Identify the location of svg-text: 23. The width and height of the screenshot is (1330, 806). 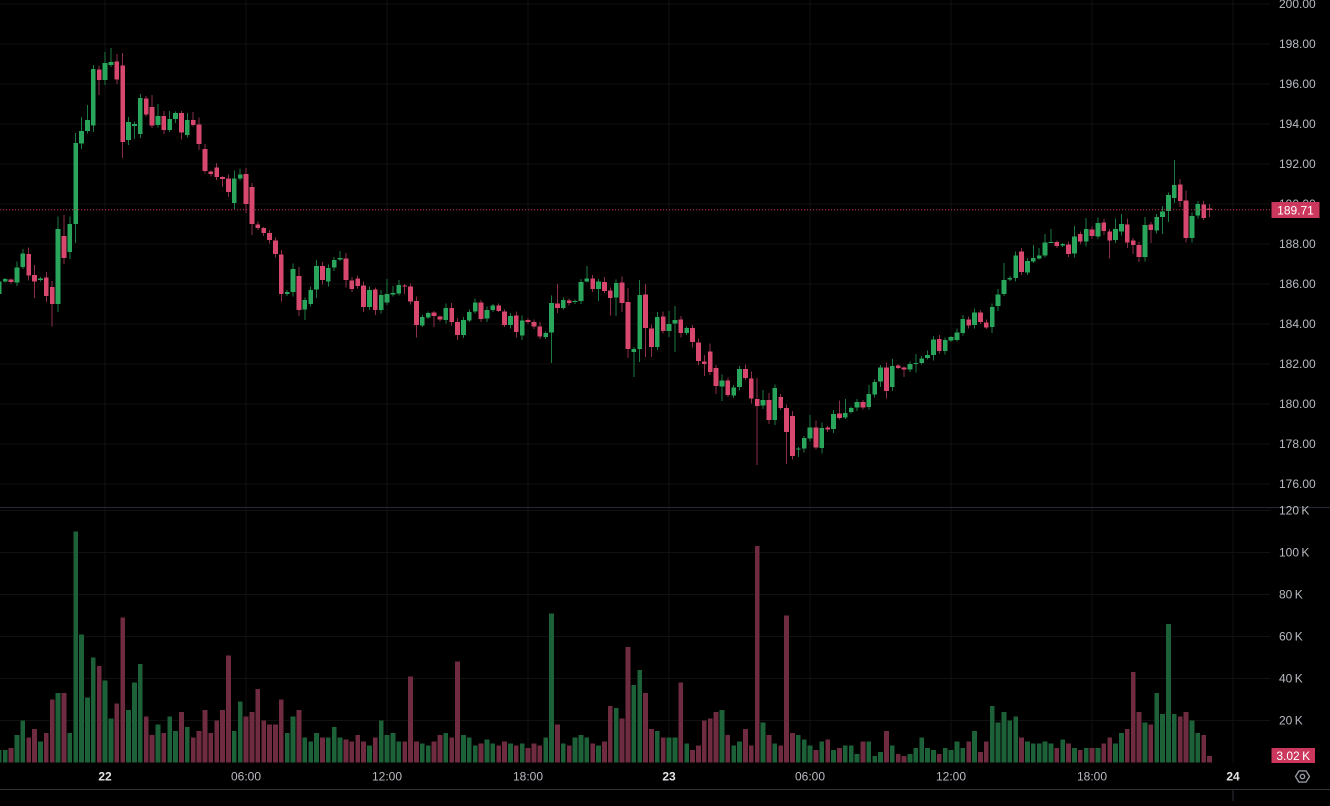
(669, 777).